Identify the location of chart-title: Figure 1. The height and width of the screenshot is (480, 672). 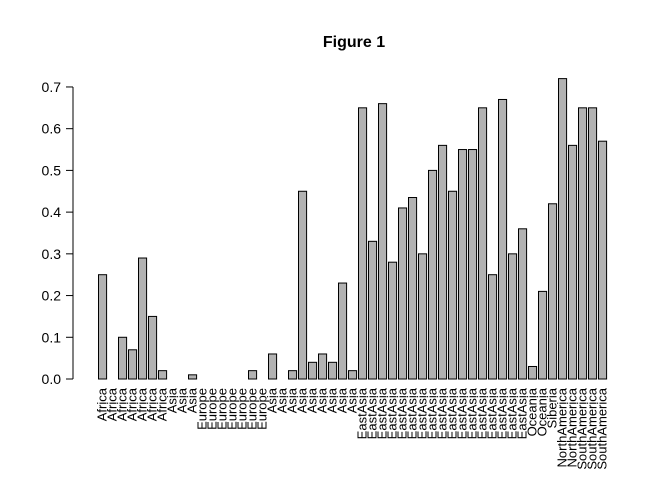
(354, 42).